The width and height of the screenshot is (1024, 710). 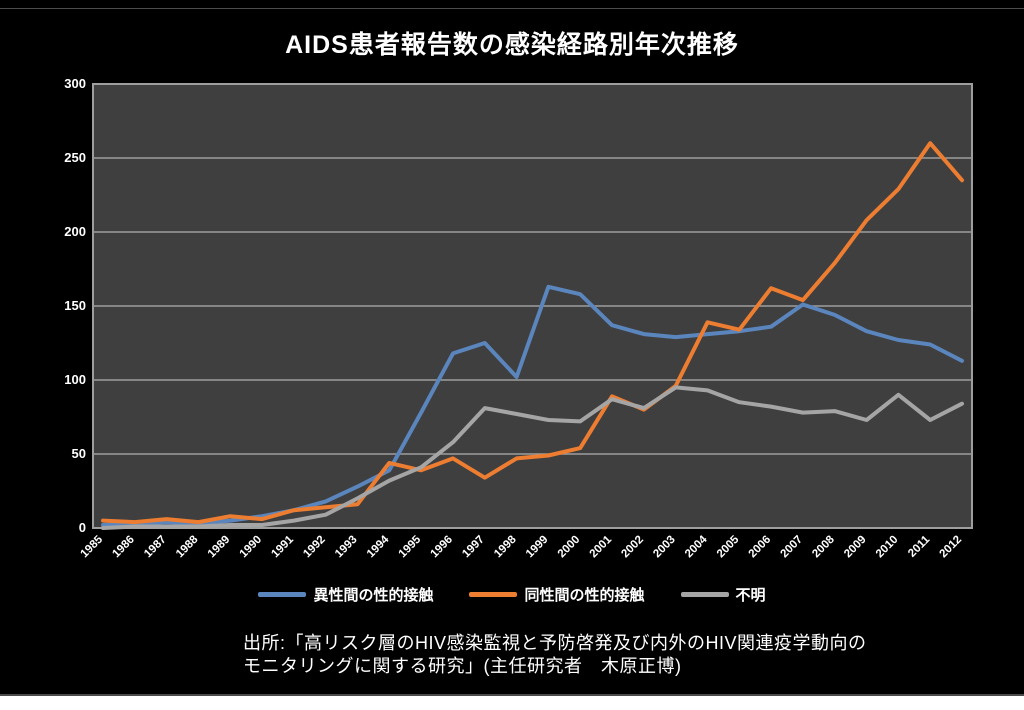 I want to click on x-tick-label: 1989, so click(x=219, y=547).